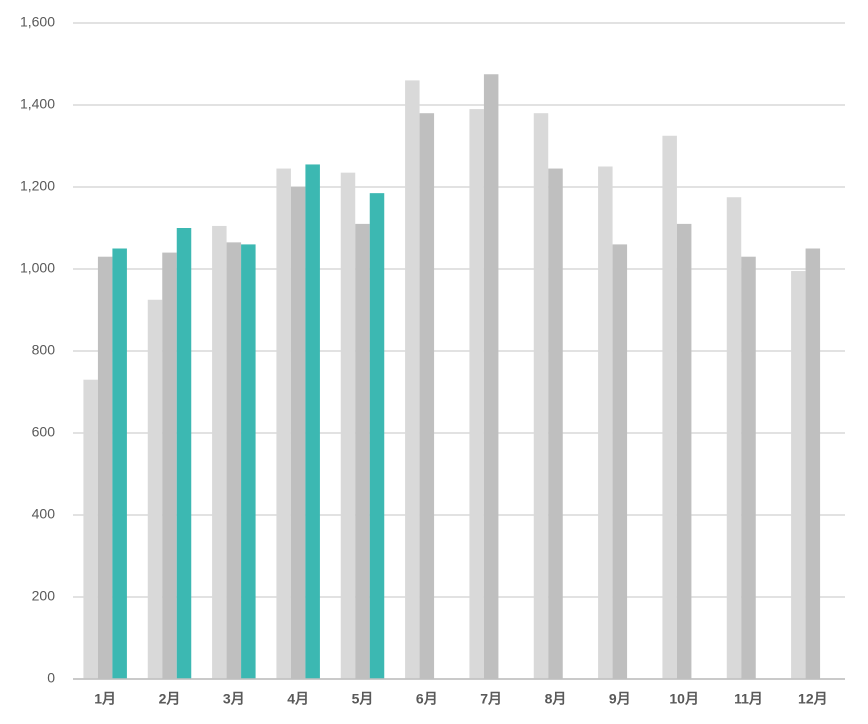  I want to click on y-tick-label: 800, so click(44, 350).